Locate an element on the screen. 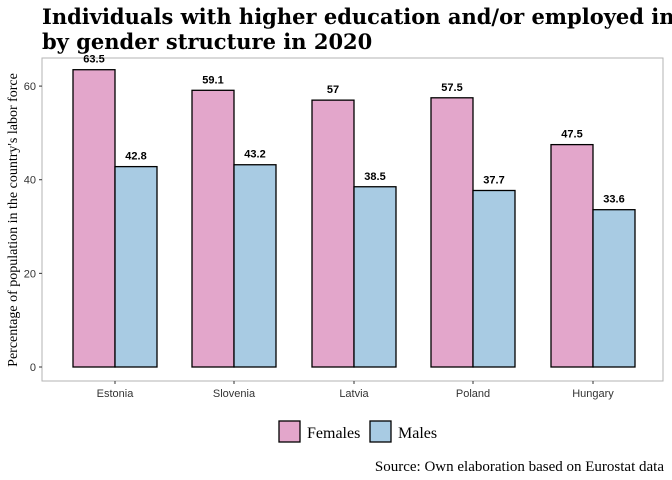 The image size is (672, 480). legend-label-females: Females is located at coordinates (333, 433).